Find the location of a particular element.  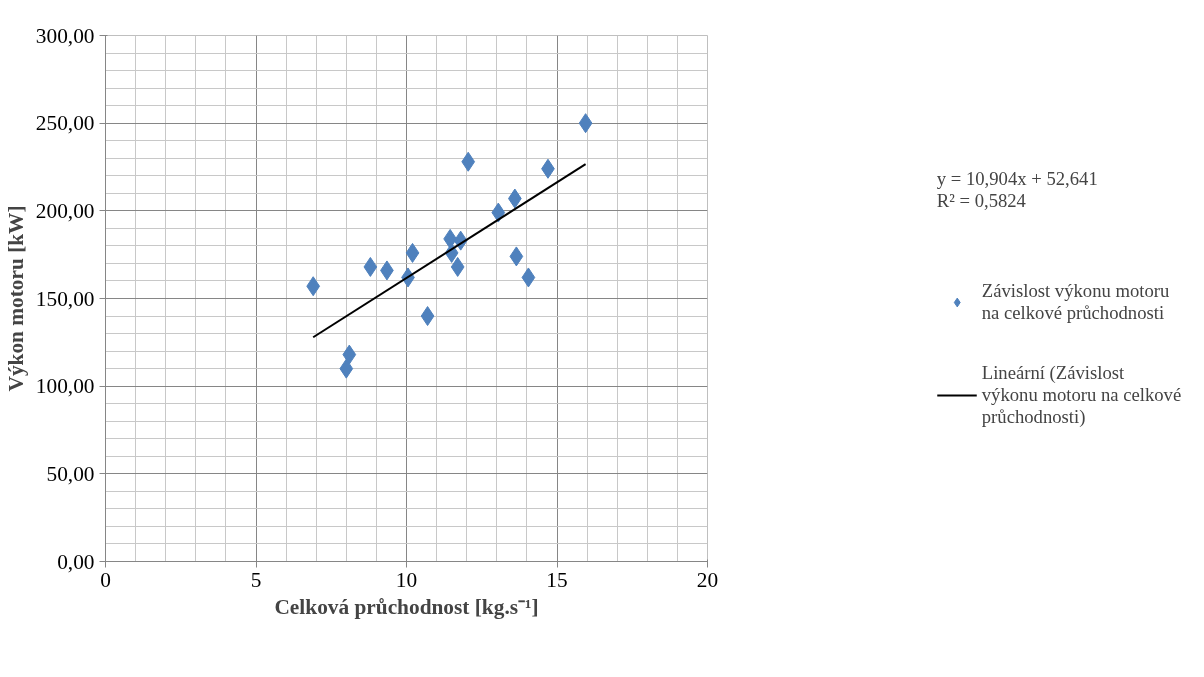

legend-label: Závislost výkonu motoru na celkové průchodnosti is located at coordinates (1075, 302).